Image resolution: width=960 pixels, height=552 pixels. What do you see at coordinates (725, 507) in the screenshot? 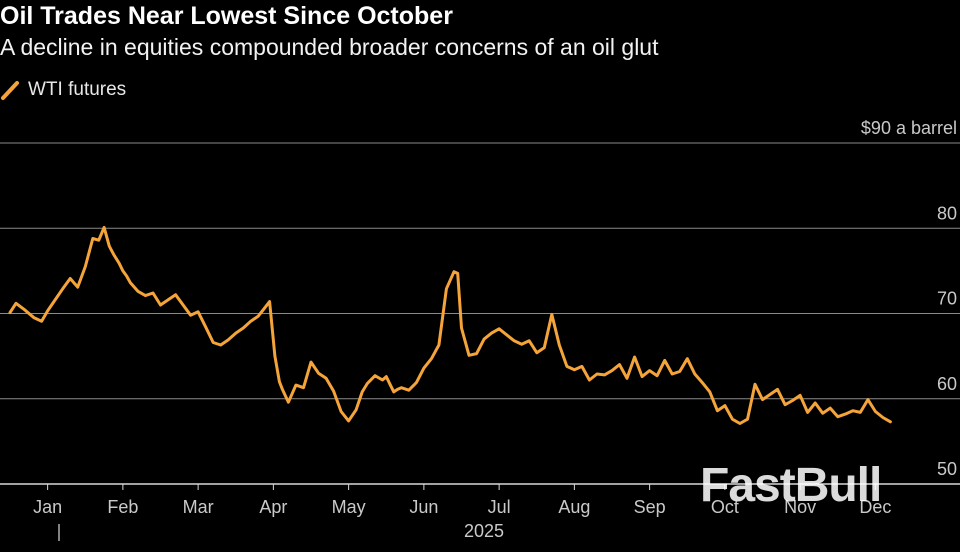
I see `x-tick-label: Oct` at bounding box center [725, 507].